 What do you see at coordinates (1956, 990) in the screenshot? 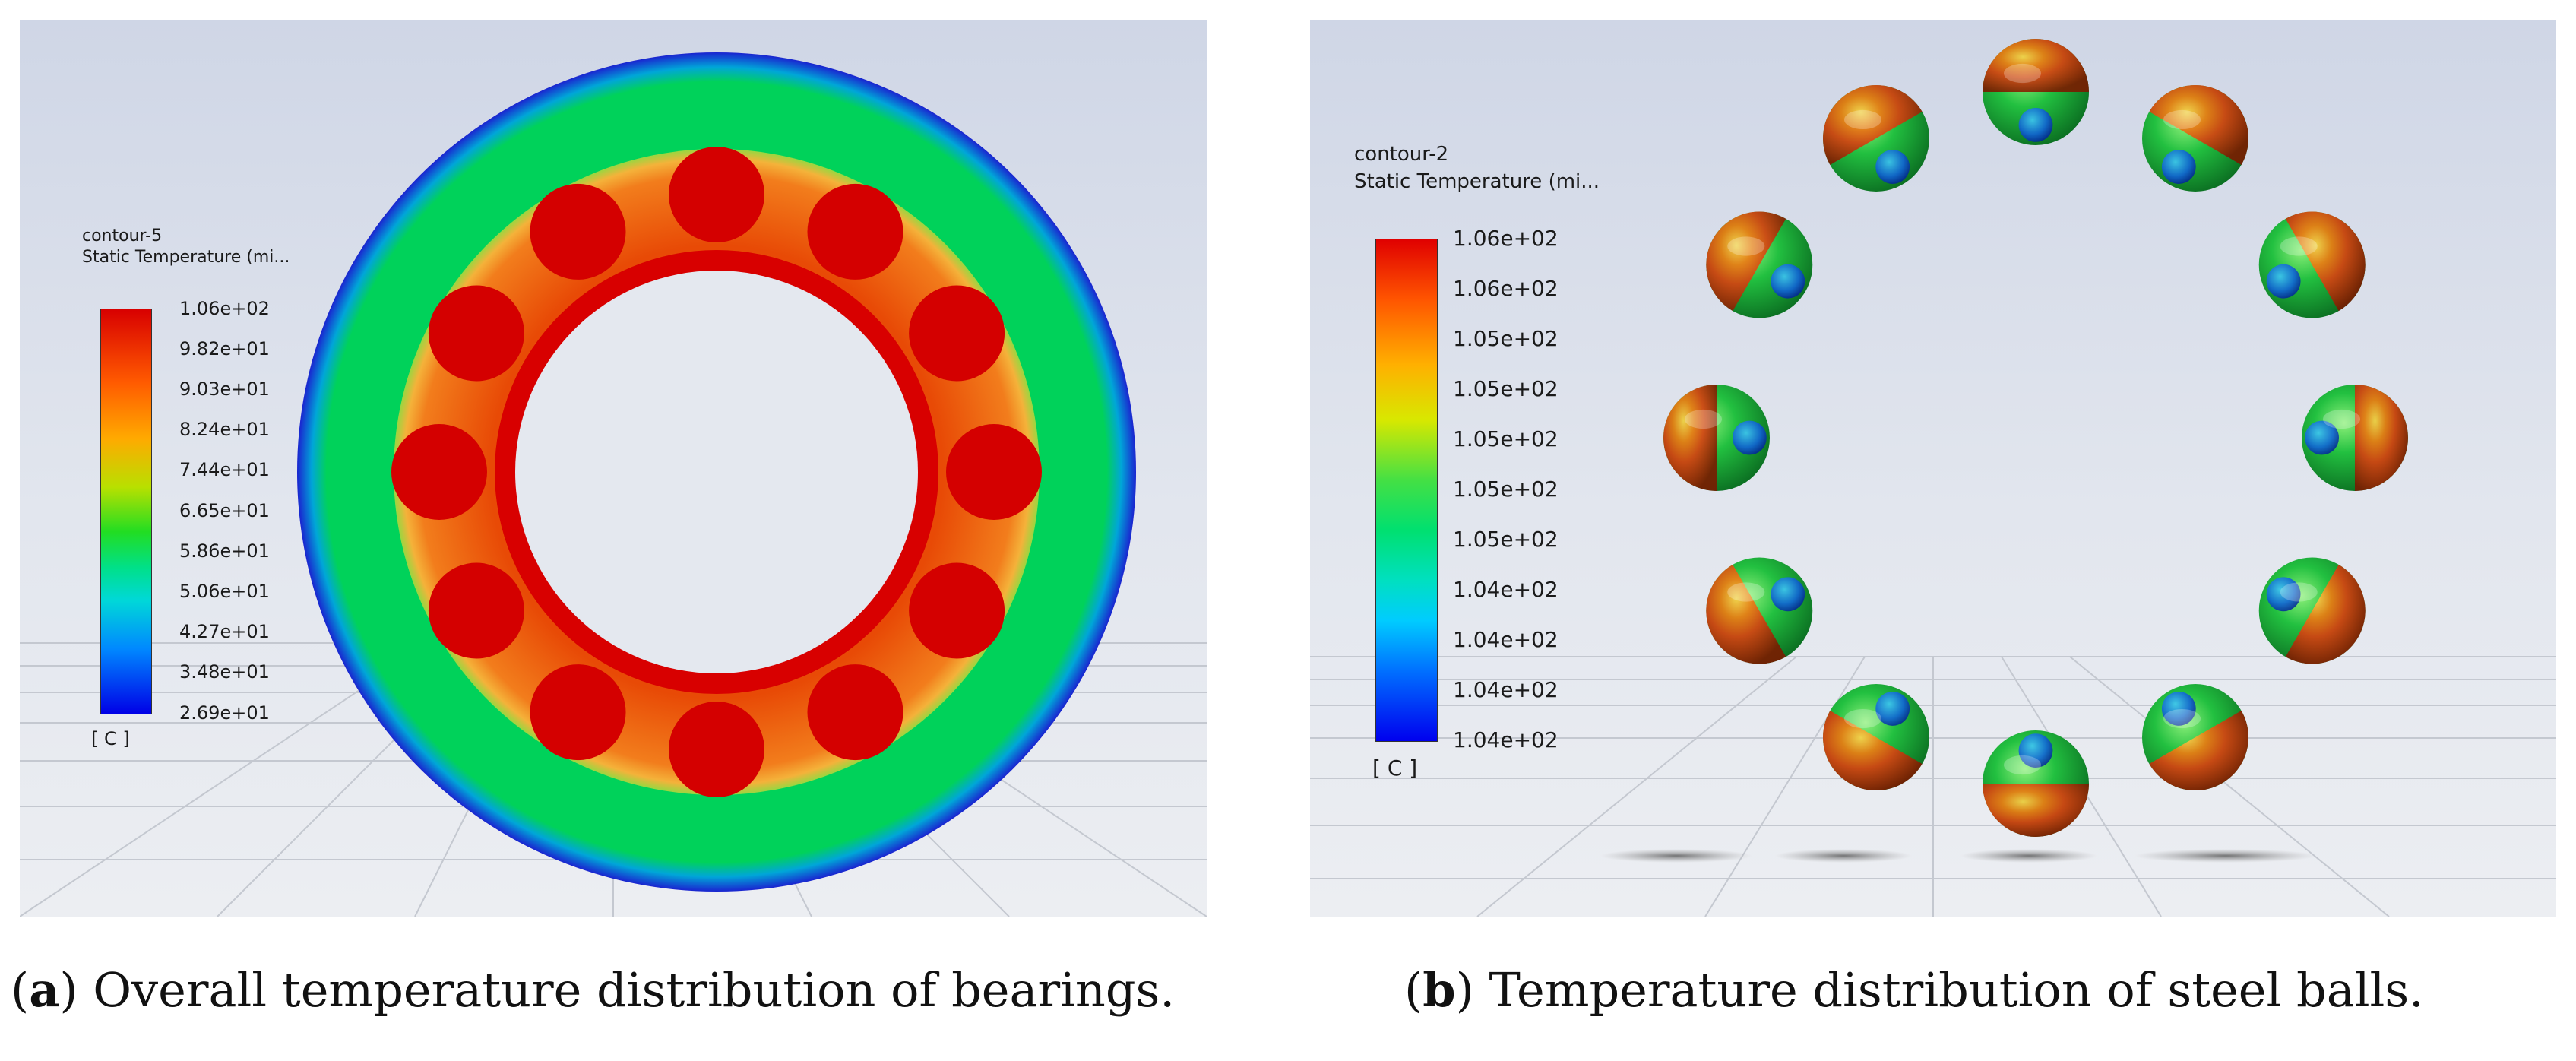
I see `caption-text: Temperature distribution of steel balls.` at bounding box center [1956, 990].